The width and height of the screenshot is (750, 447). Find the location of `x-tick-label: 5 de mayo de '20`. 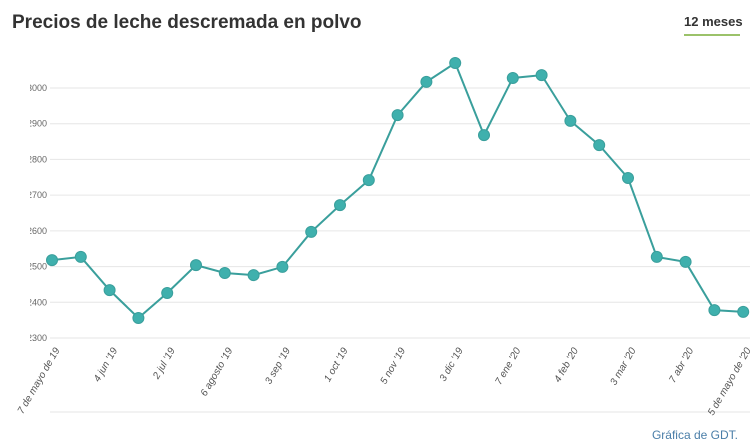

x-tick-label: 5 de mayo de '20 is located at coordinates (728, 382).